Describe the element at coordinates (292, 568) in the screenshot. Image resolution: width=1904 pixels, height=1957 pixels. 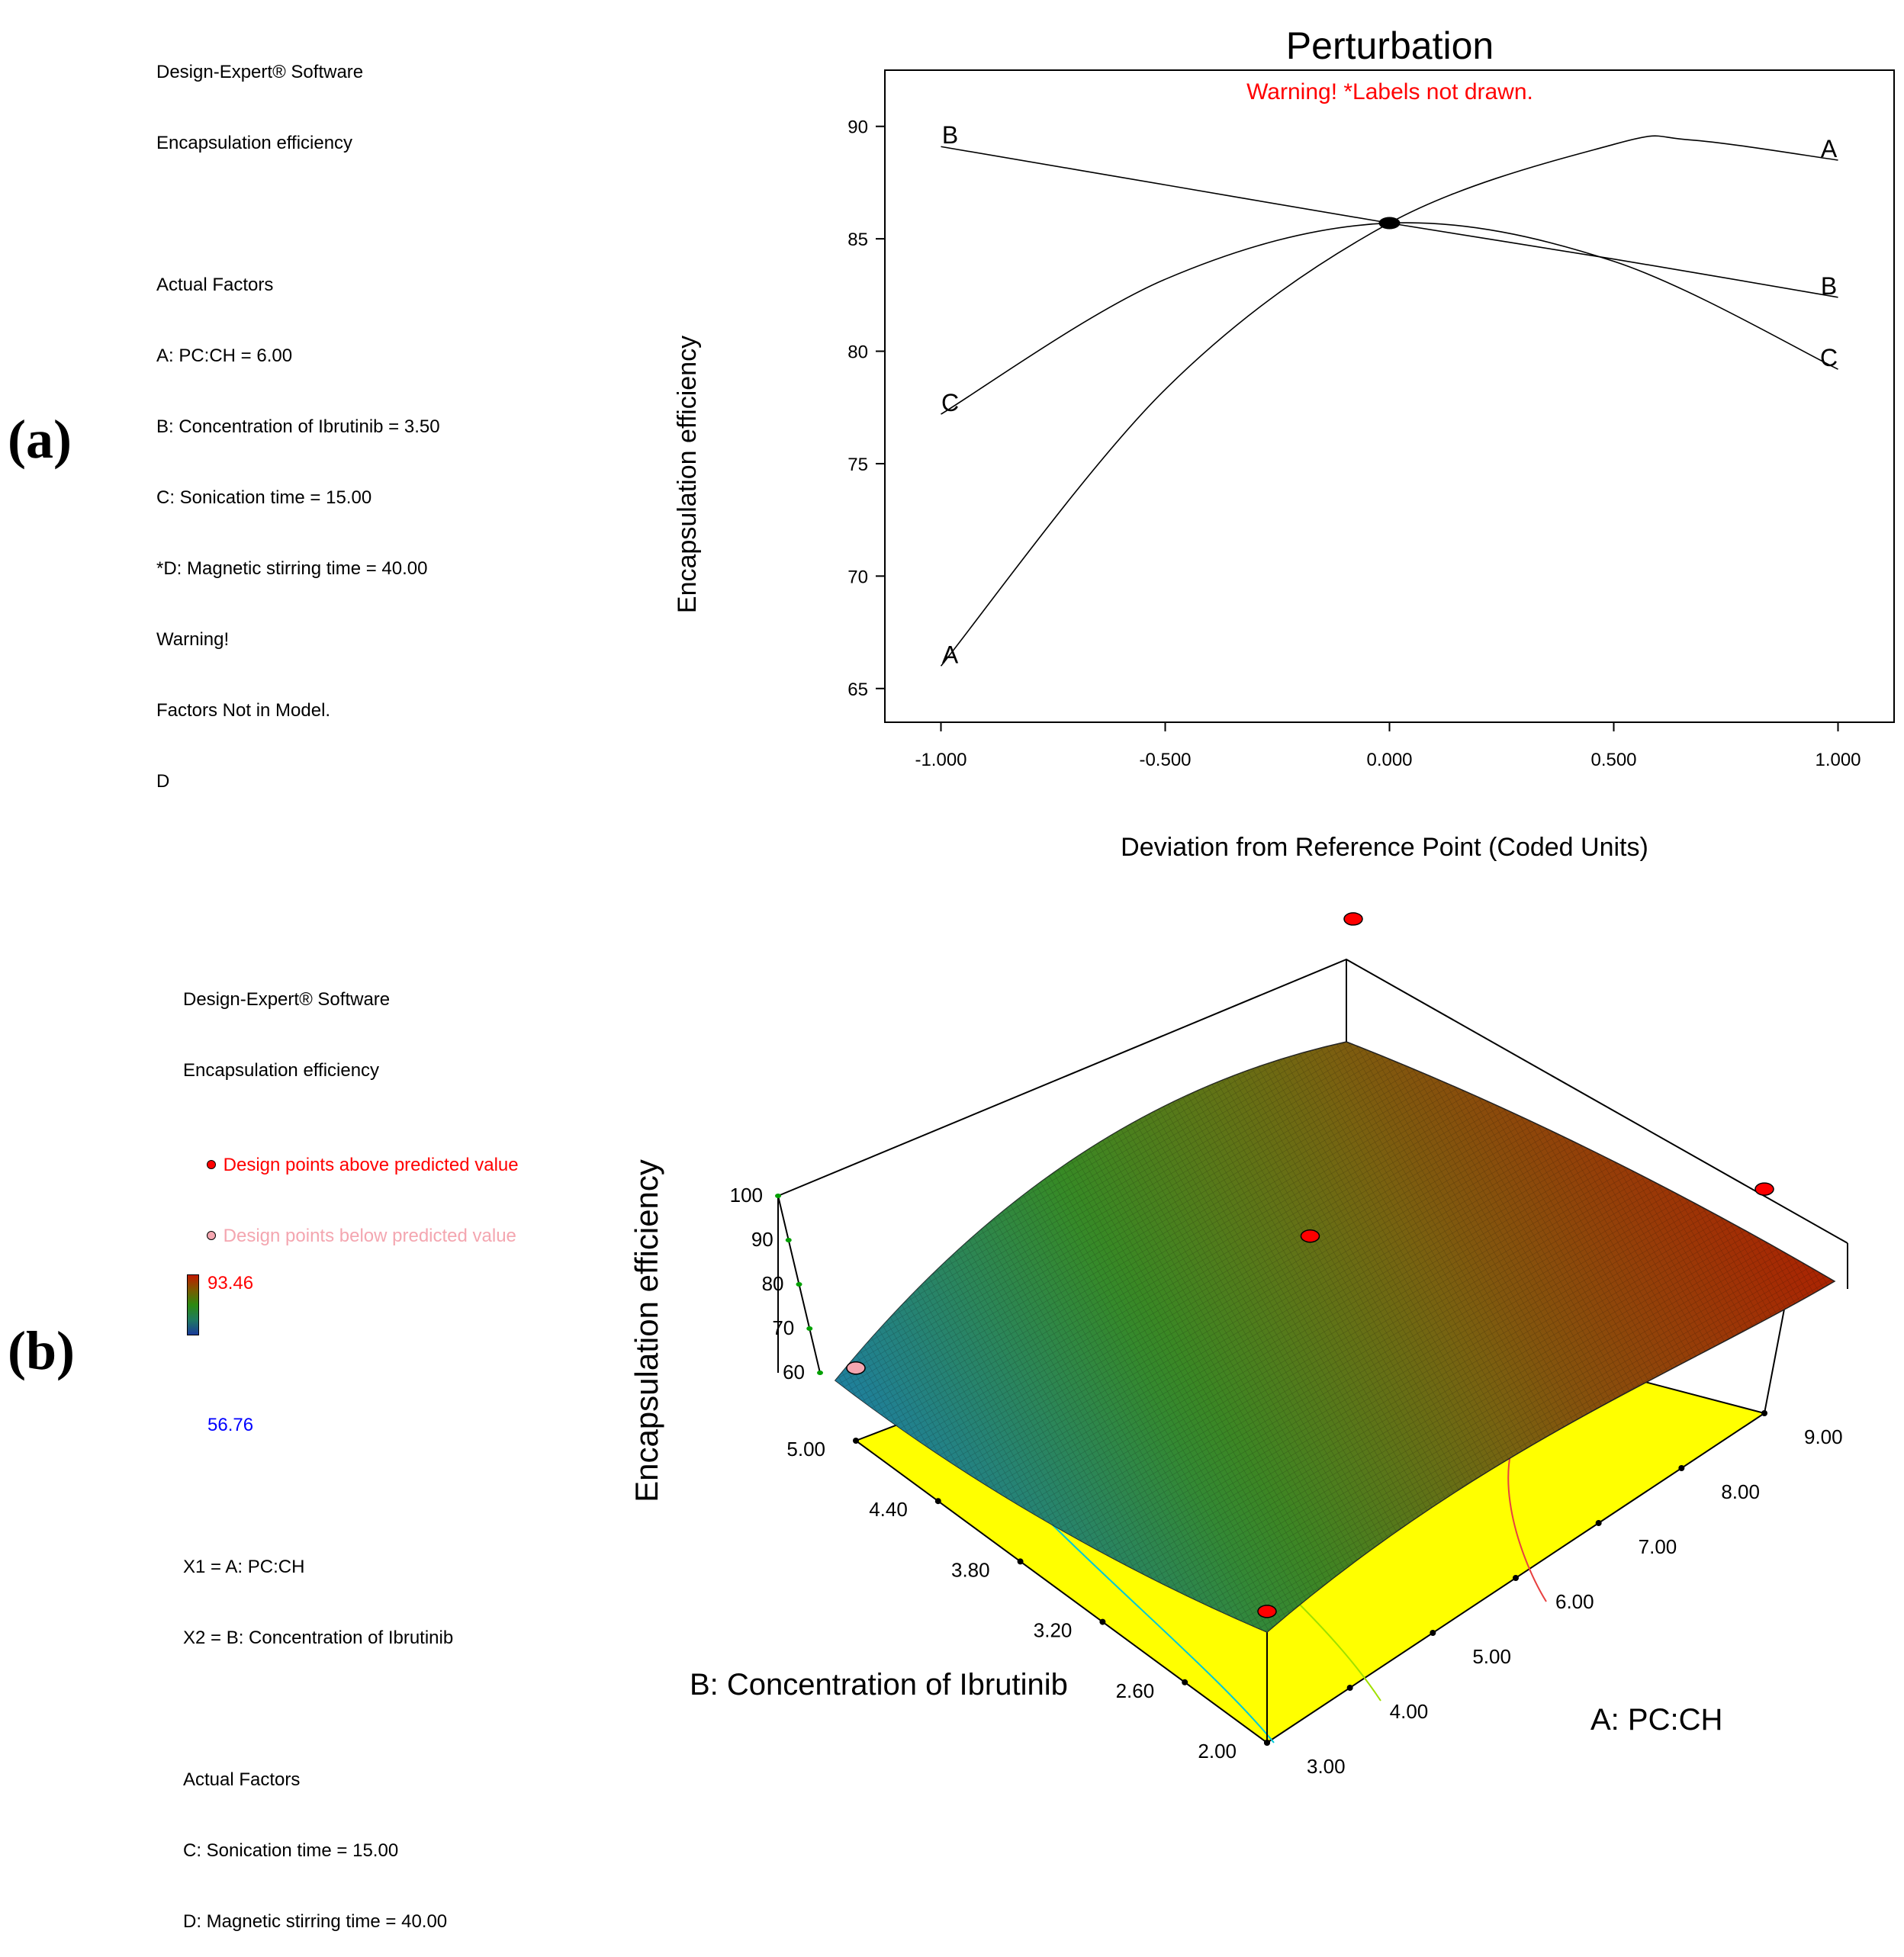
I see `panel-a-factor-line: *D: Magnetic stirring time = 40.00` at that location.